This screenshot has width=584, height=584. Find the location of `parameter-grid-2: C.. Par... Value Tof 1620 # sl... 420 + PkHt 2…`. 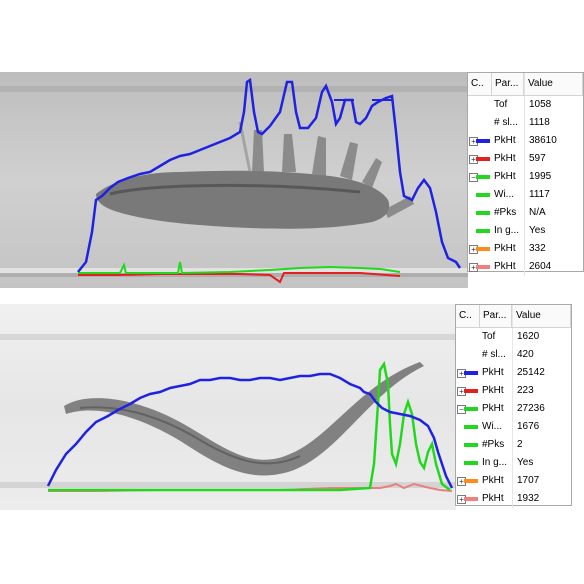

parameter-grid-2: C.. Par... Value Tof 1620 # sl... 420 + PkHt 2… is located at coordinates (513, 406).